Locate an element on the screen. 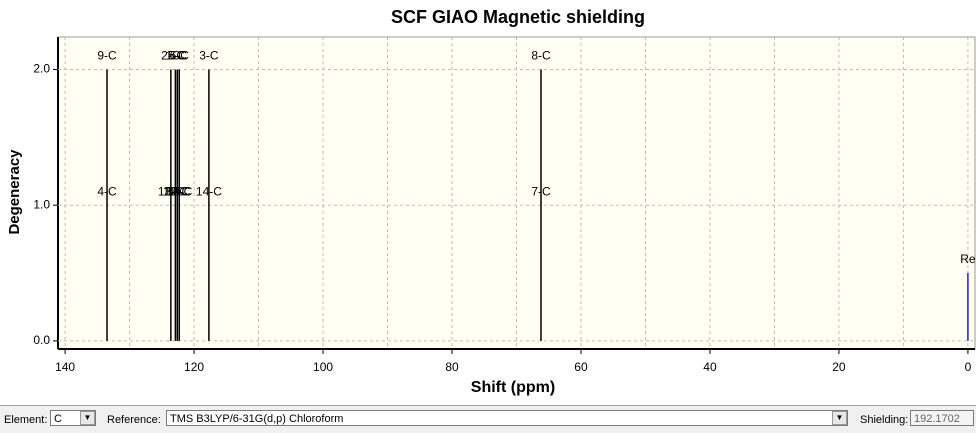  chart-title: SCF GIAO Magnetic shielding is located at coordinates (518, 17).